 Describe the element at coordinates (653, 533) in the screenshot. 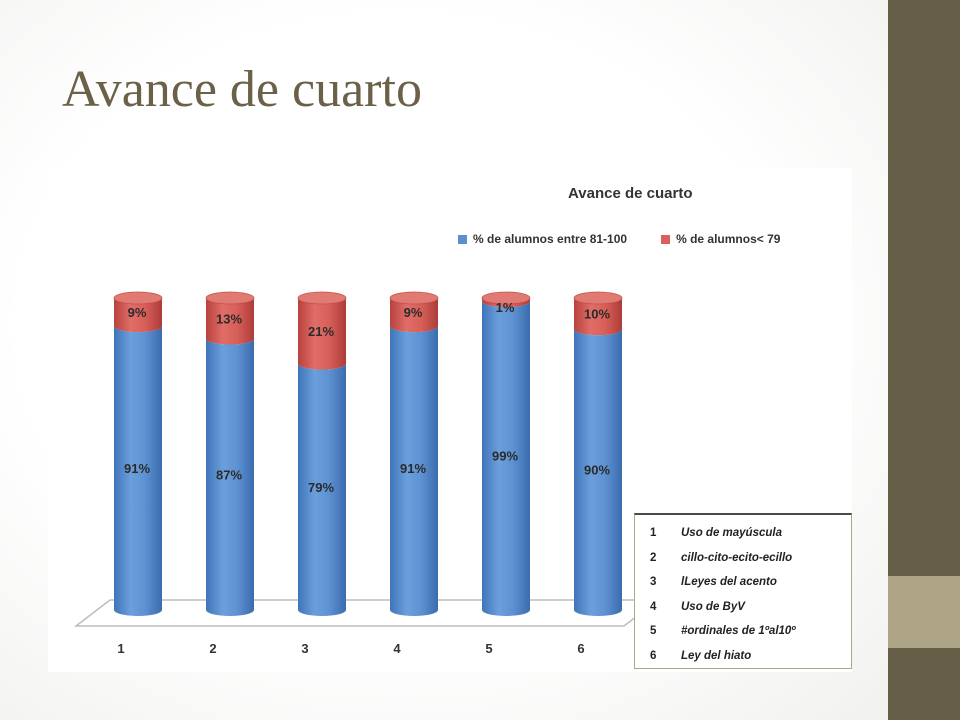

I see `key-number: 1` at that location.